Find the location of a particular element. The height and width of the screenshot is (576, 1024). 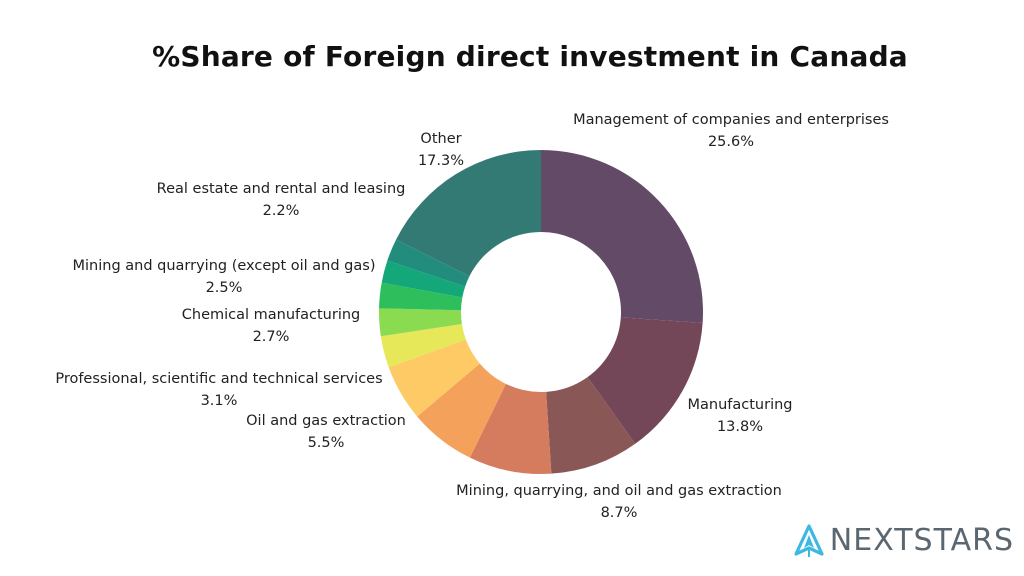

slice-oil-and-gas-extraction is located at coordinates (434, 378).